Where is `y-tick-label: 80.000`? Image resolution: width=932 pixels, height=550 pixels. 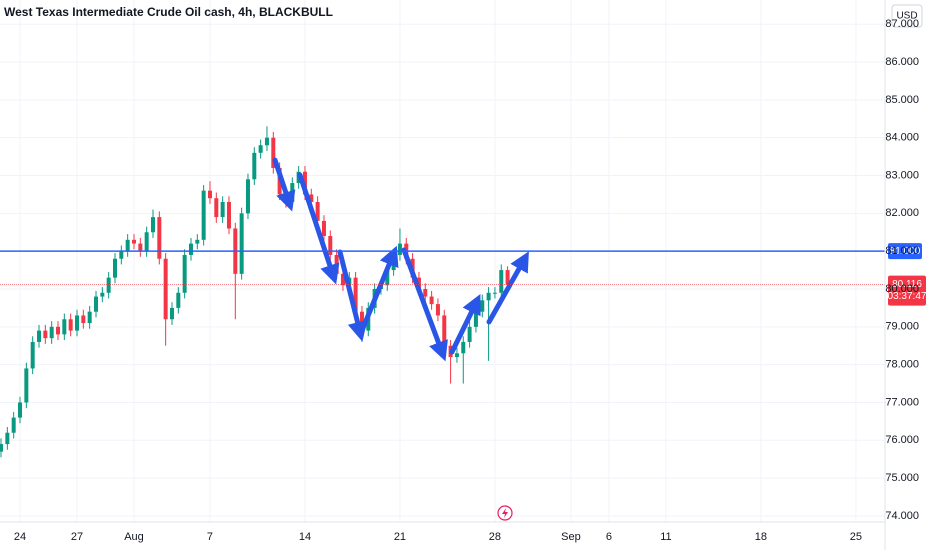 y-tick-label: 80.000 is located at coordinates (902, 289).